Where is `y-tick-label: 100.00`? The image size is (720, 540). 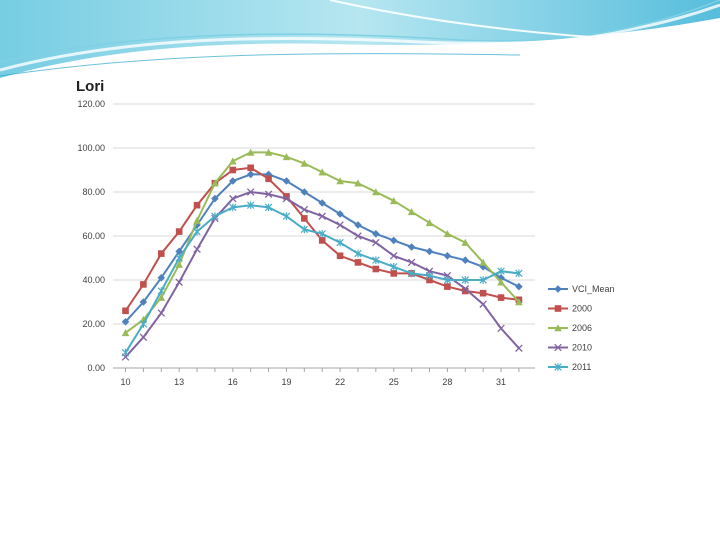 y-tick-label: 100.00 is located at coordinates (91, 148).